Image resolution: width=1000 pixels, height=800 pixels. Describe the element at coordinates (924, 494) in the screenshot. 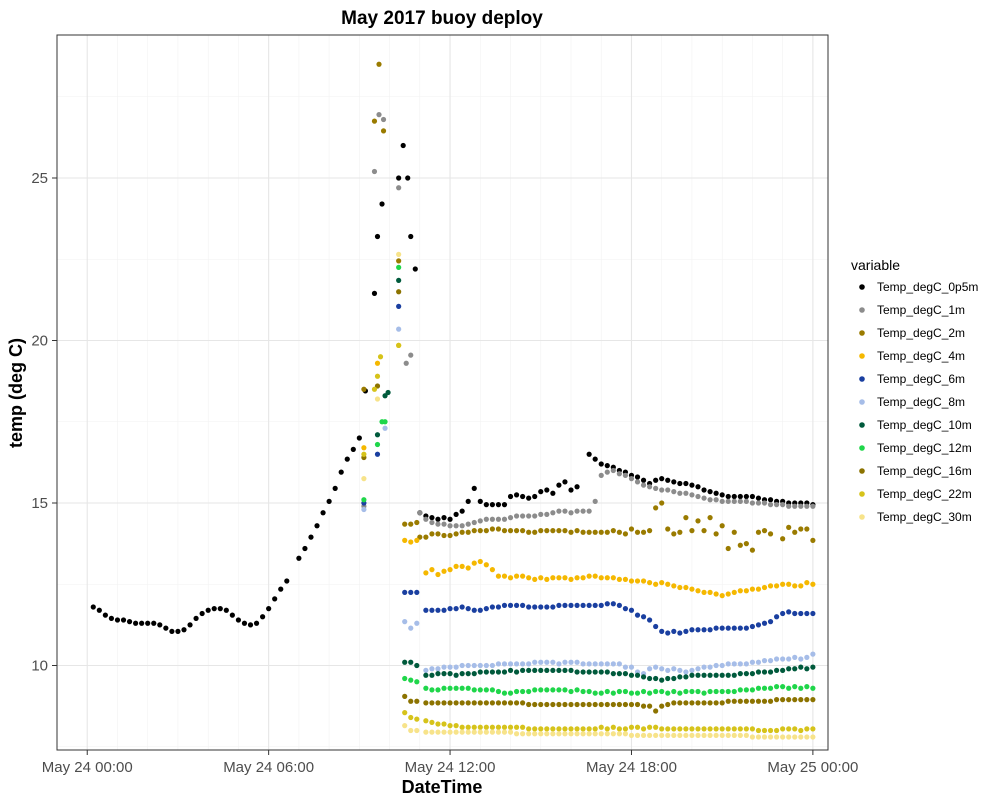

I see `legend-label: Temp_degC_22m` at that location.